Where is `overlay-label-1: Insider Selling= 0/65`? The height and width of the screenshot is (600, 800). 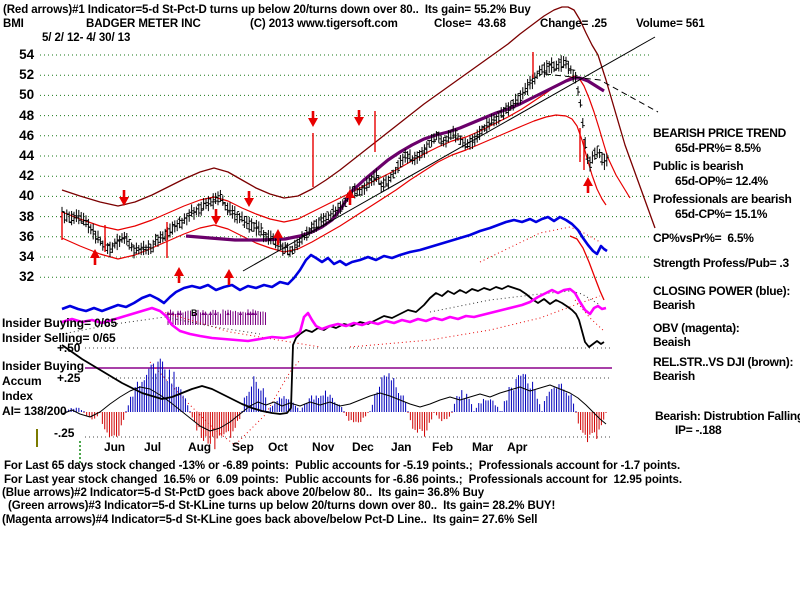
overlay-label-1: Insider Selling= 0/65 is located at coordinates (59, 338).